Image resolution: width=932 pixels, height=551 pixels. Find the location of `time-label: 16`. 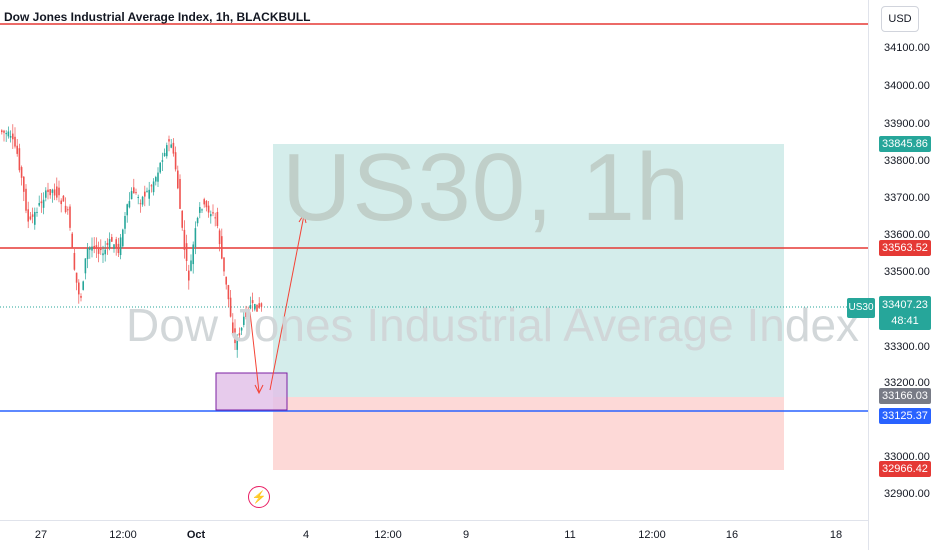

time-label: 16 is located at coordinates (732, 535).